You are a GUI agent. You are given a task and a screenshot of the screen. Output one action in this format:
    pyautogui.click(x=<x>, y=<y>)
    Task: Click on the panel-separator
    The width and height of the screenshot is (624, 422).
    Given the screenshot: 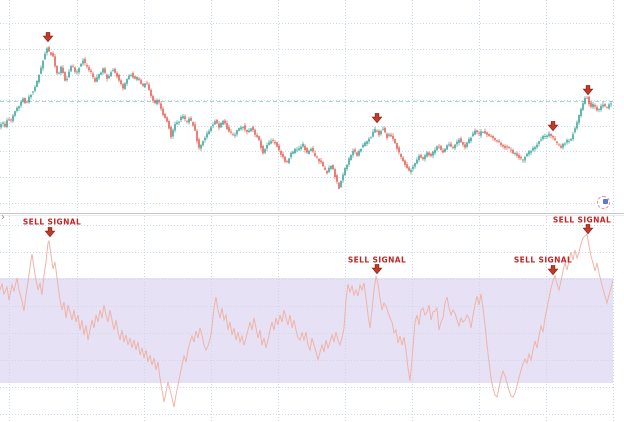 What is the action you would take?
    pyautogui.click(x=312, y=213)
    